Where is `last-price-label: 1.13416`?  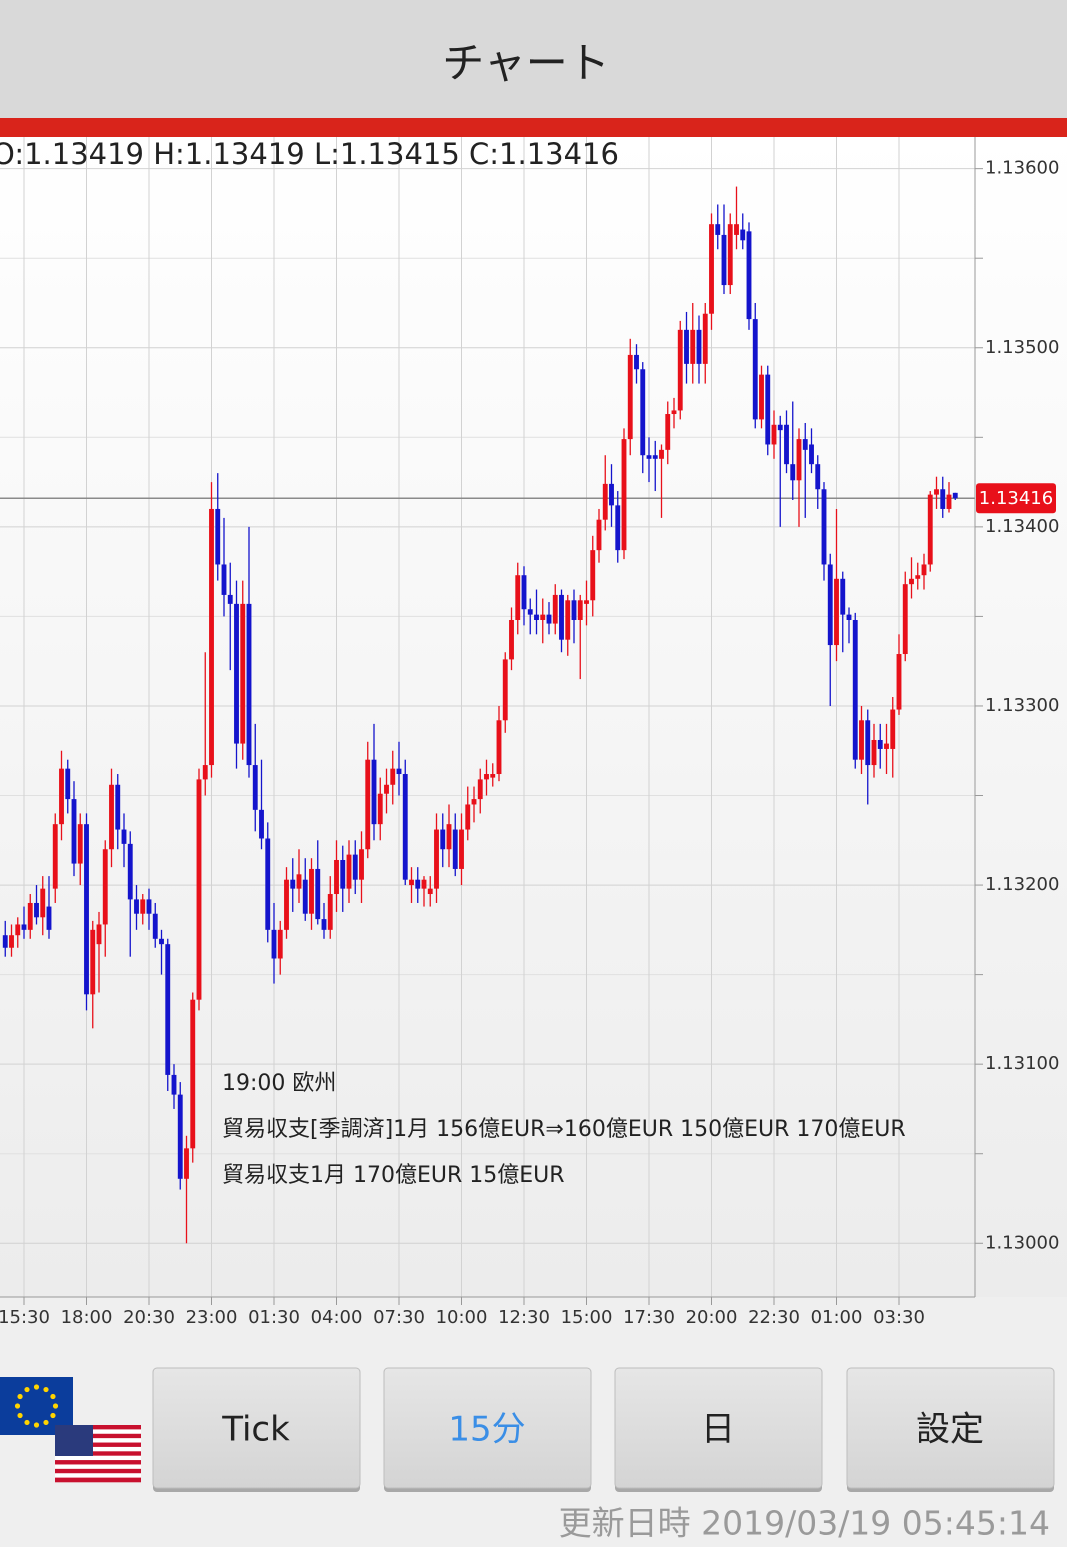 last-price-label: 1.13416 is located at coordinates (1016, 498).